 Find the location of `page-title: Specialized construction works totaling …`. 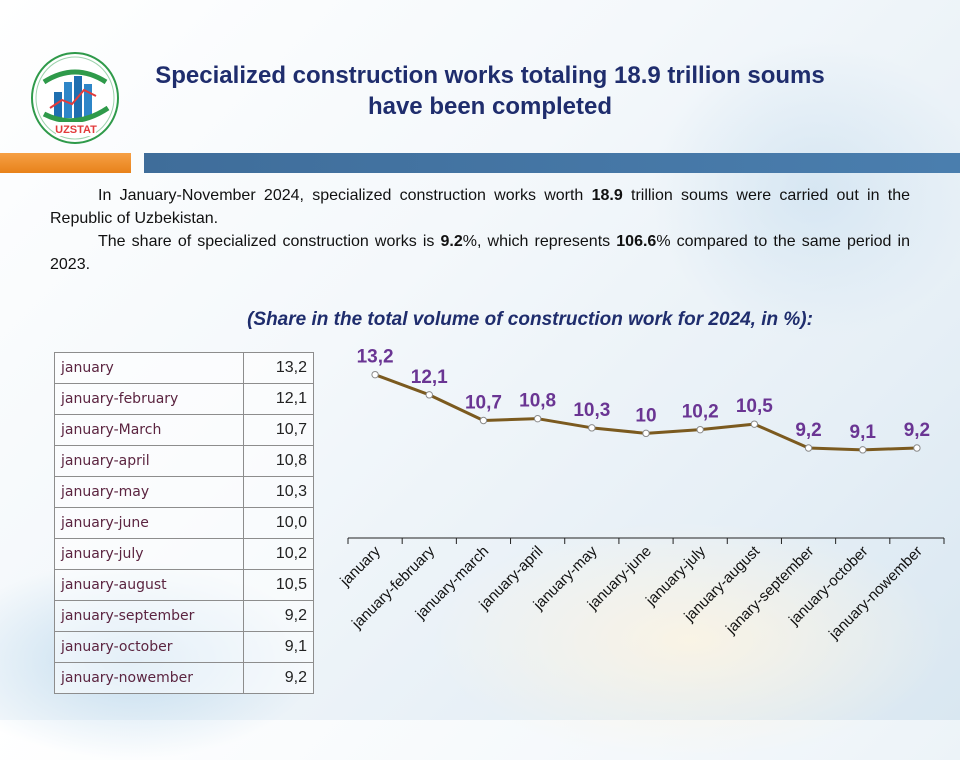

page-title: Specialized construction works totaling … is located at coordinates (490, 91).